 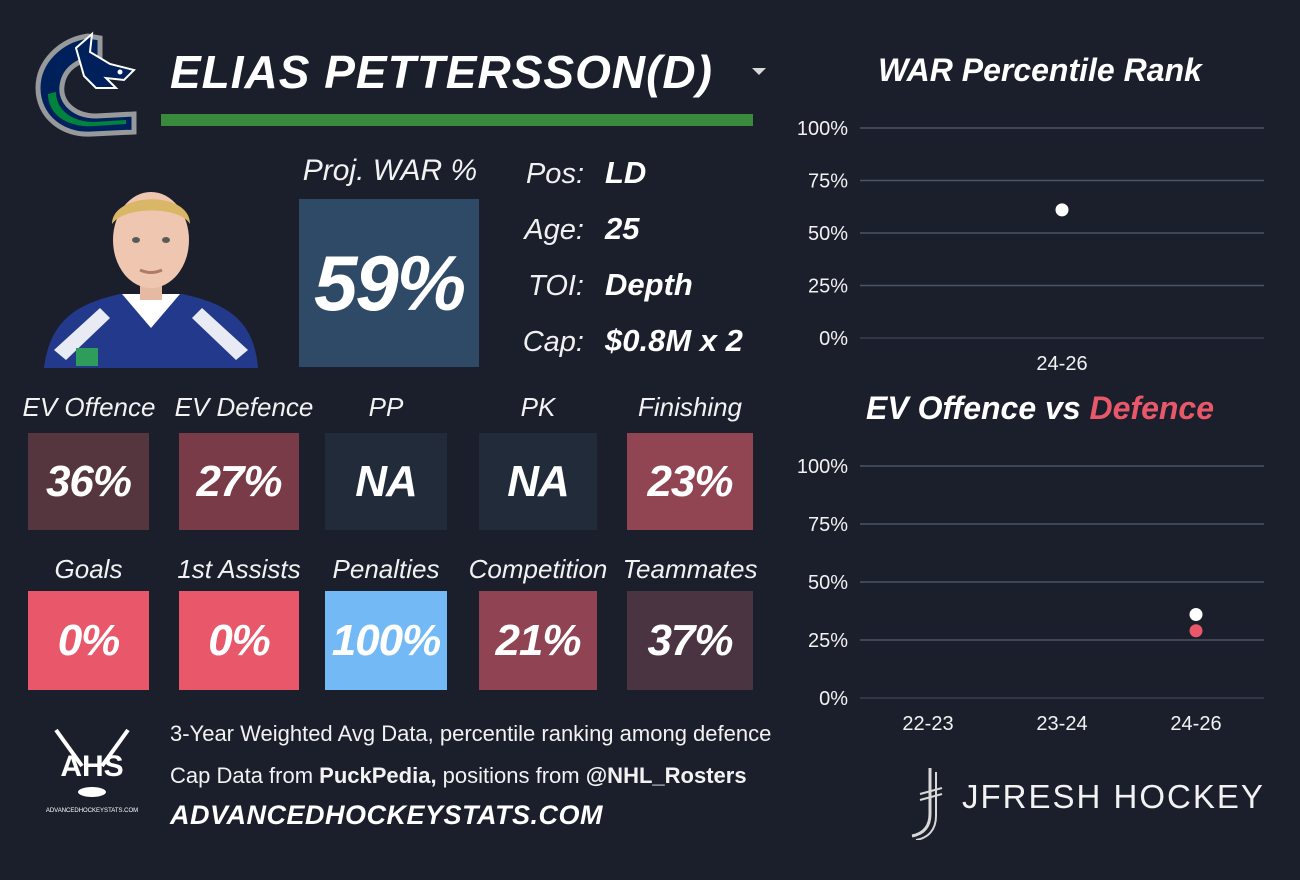 What do you see at coordinates (86, 84) in the screenshot?
I see `team-logo` at bounding box center [86, 84].